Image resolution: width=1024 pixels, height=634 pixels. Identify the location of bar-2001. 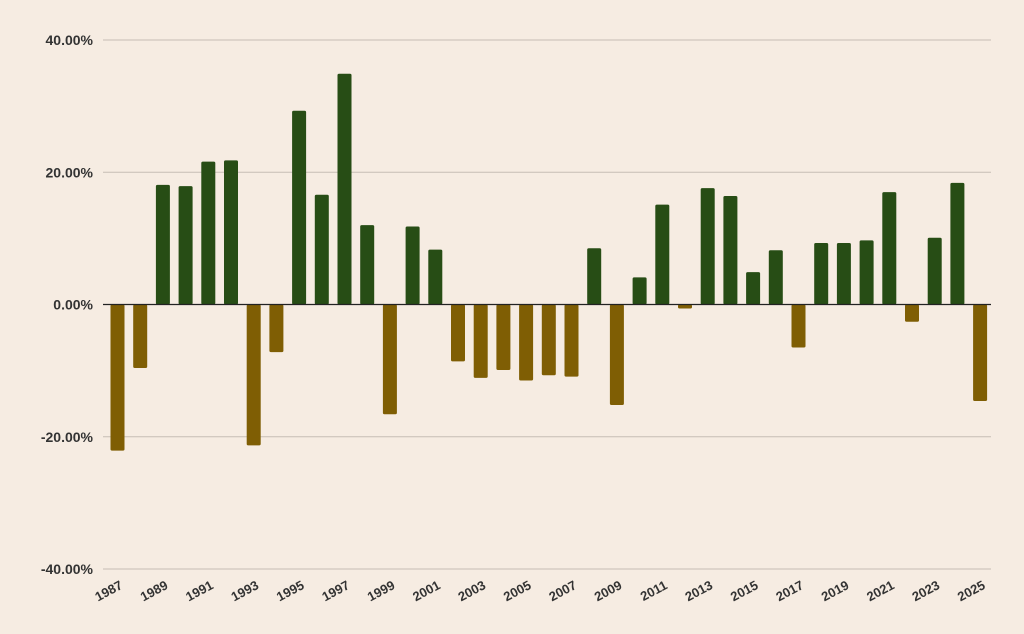
(435, 277).